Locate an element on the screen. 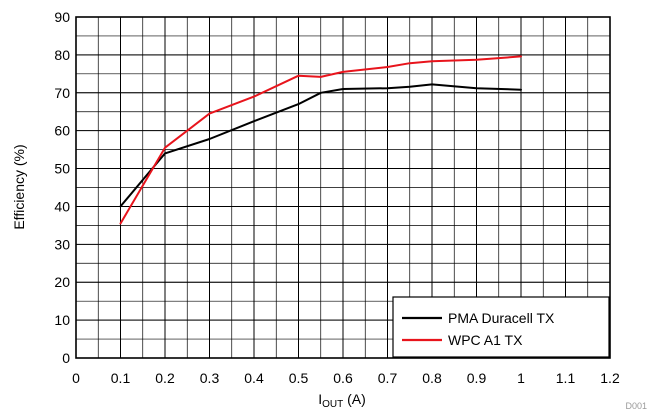 This screenshot has width=650, height=411. figure-code: D001 is located at coordinates (636, 406).